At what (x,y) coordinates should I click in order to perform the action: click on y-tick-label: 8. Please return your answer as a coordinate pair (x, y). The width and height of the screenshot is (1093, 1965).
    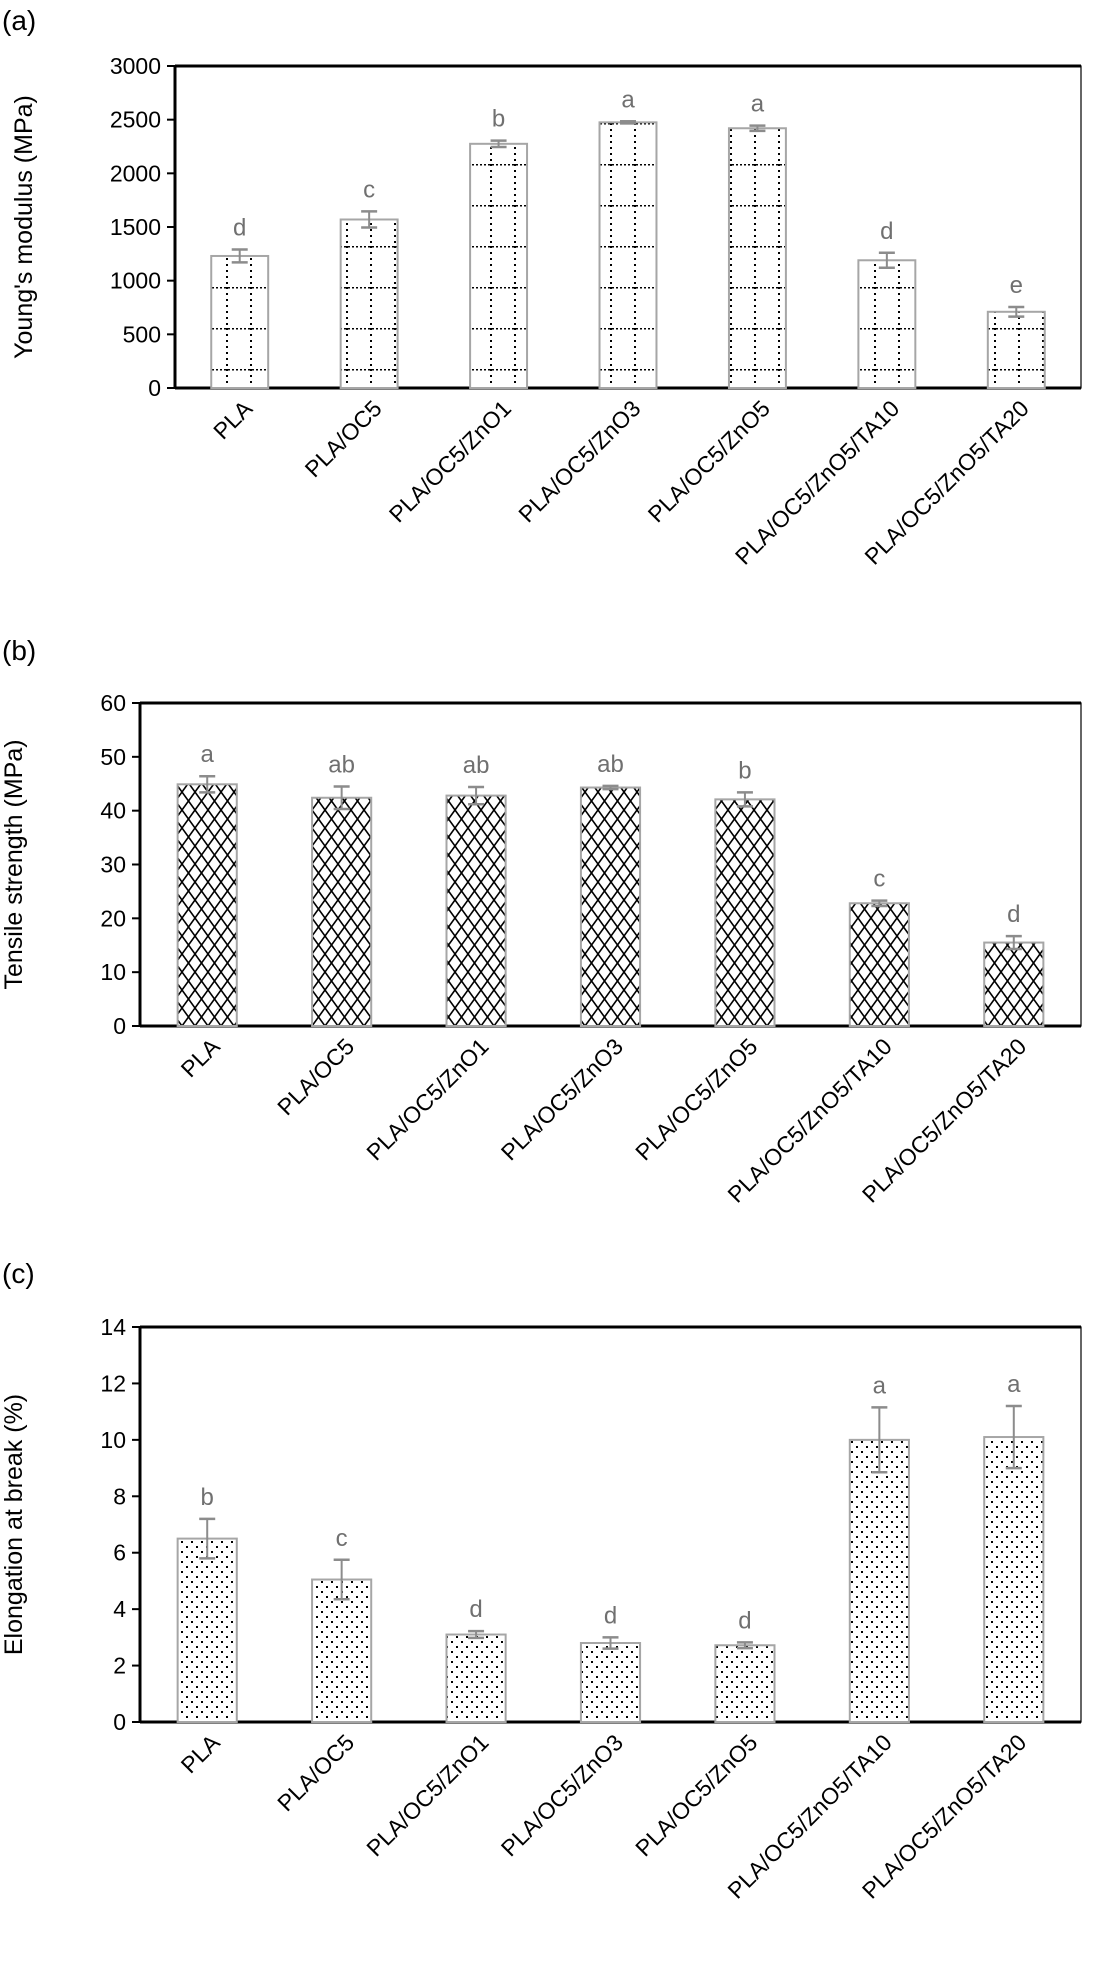
    Looking at the image, I should click on (119, 1496).